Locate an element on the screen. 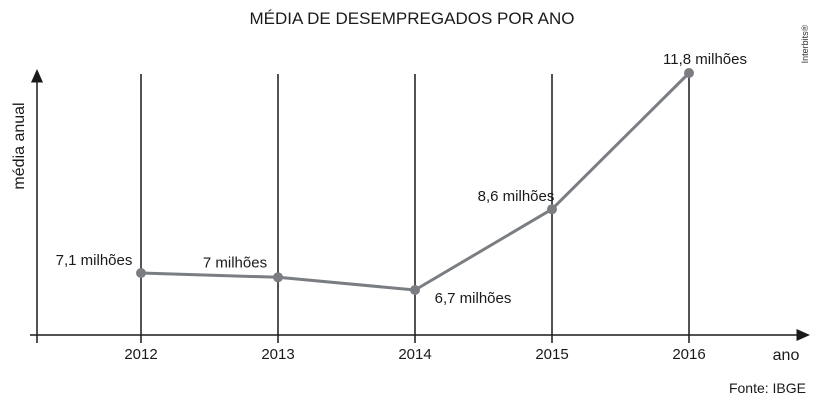  data-label-2016: 11,8 milhões is located at coordinates (705, 59).